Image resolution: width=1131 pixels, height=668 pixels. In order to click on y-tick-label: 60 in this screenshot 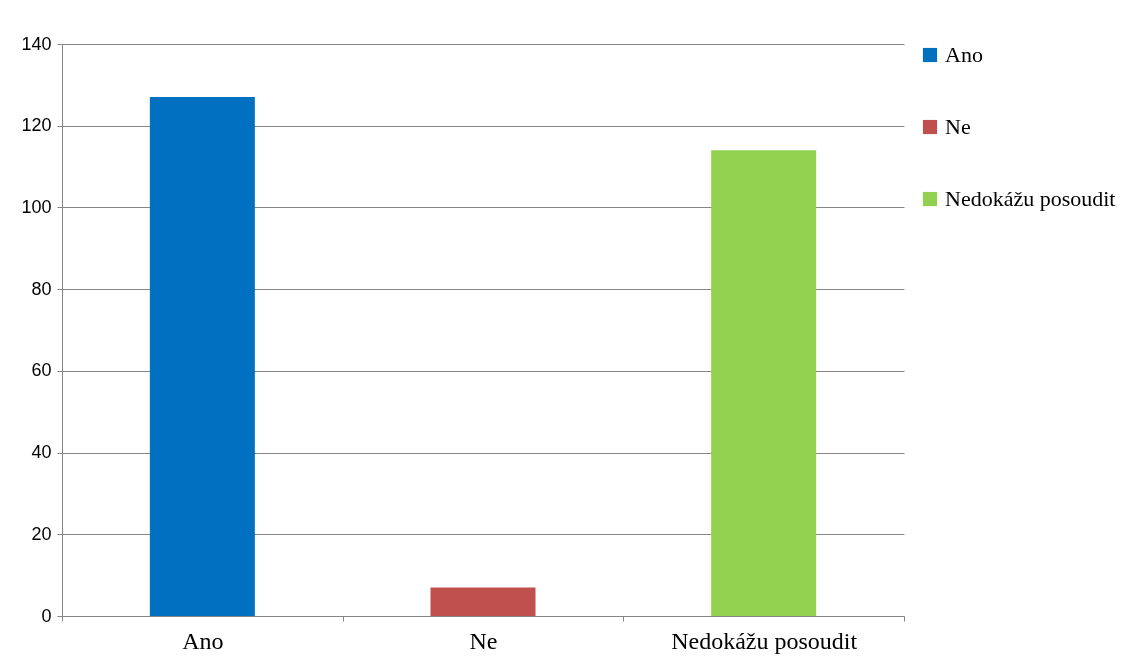, I will do `click(41, 370)`.